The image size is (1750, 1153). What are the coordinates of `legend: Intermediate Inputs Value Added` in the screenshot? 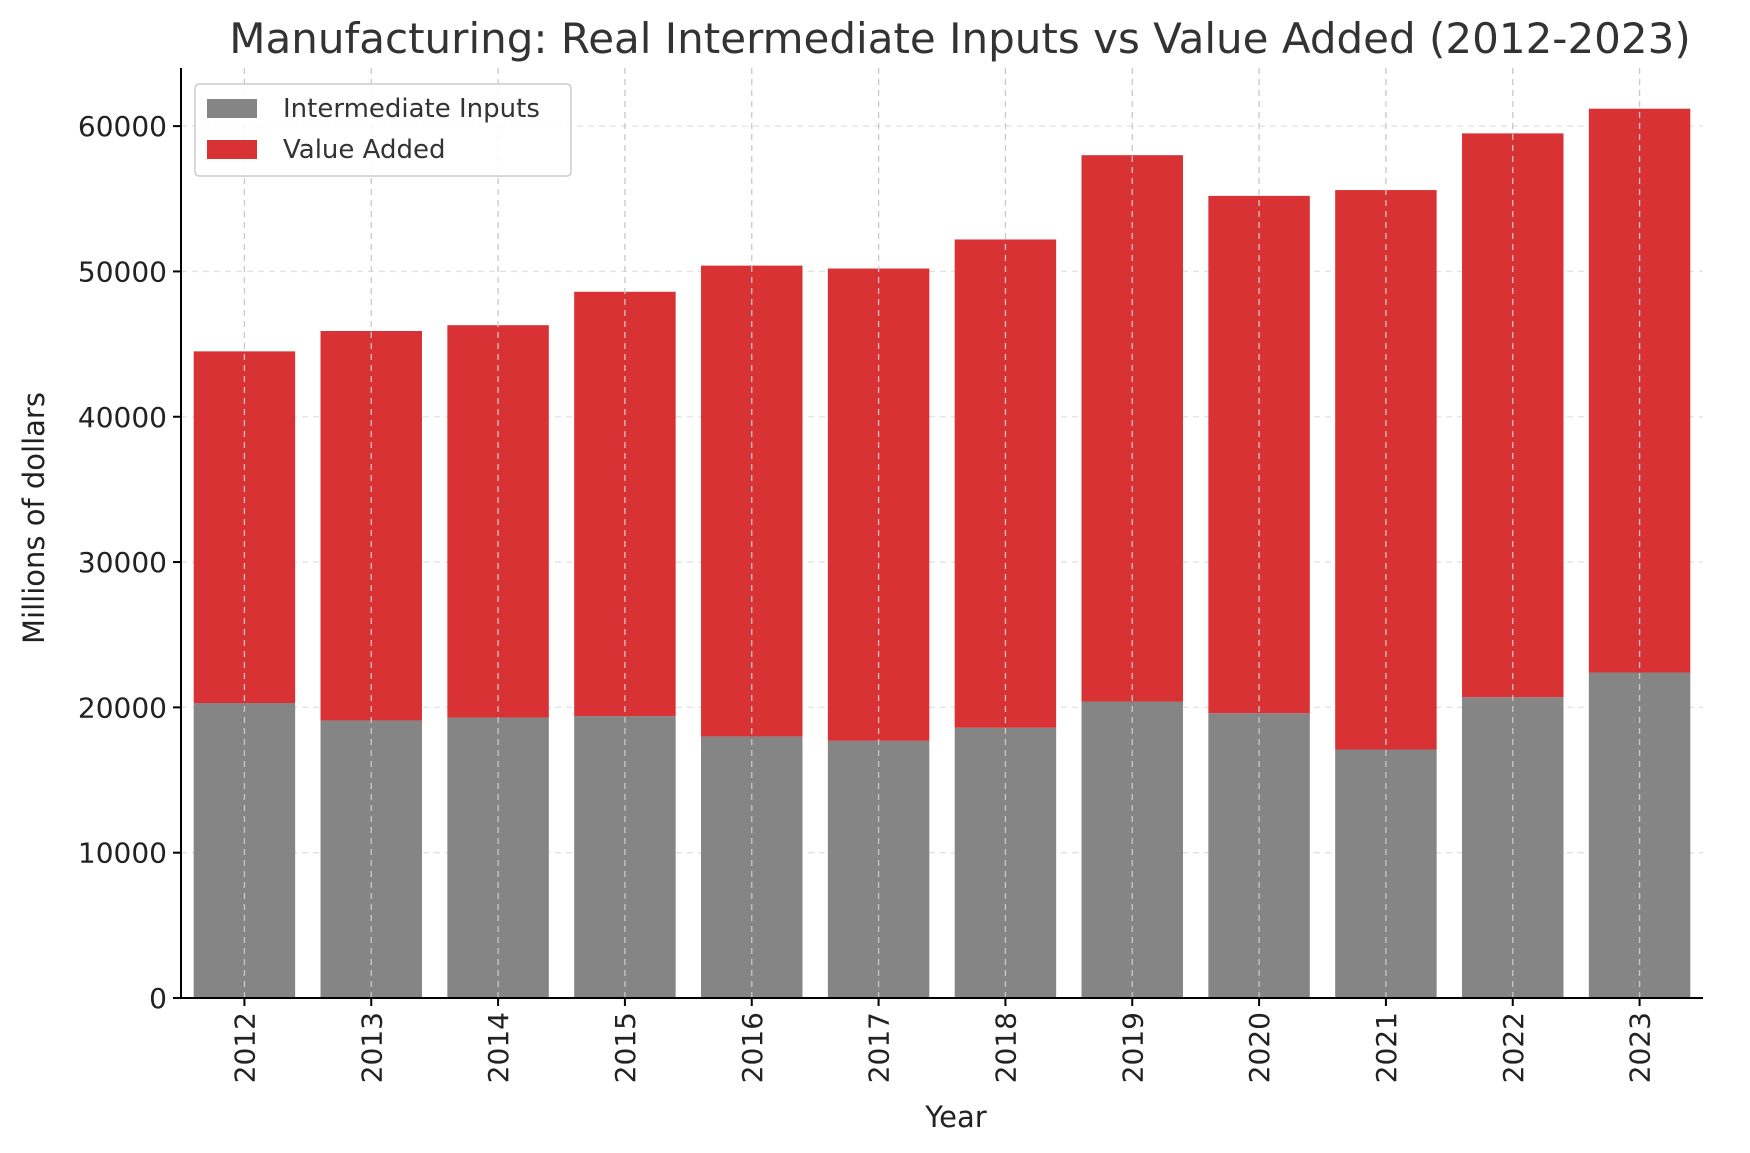 It's located at (383, 130).